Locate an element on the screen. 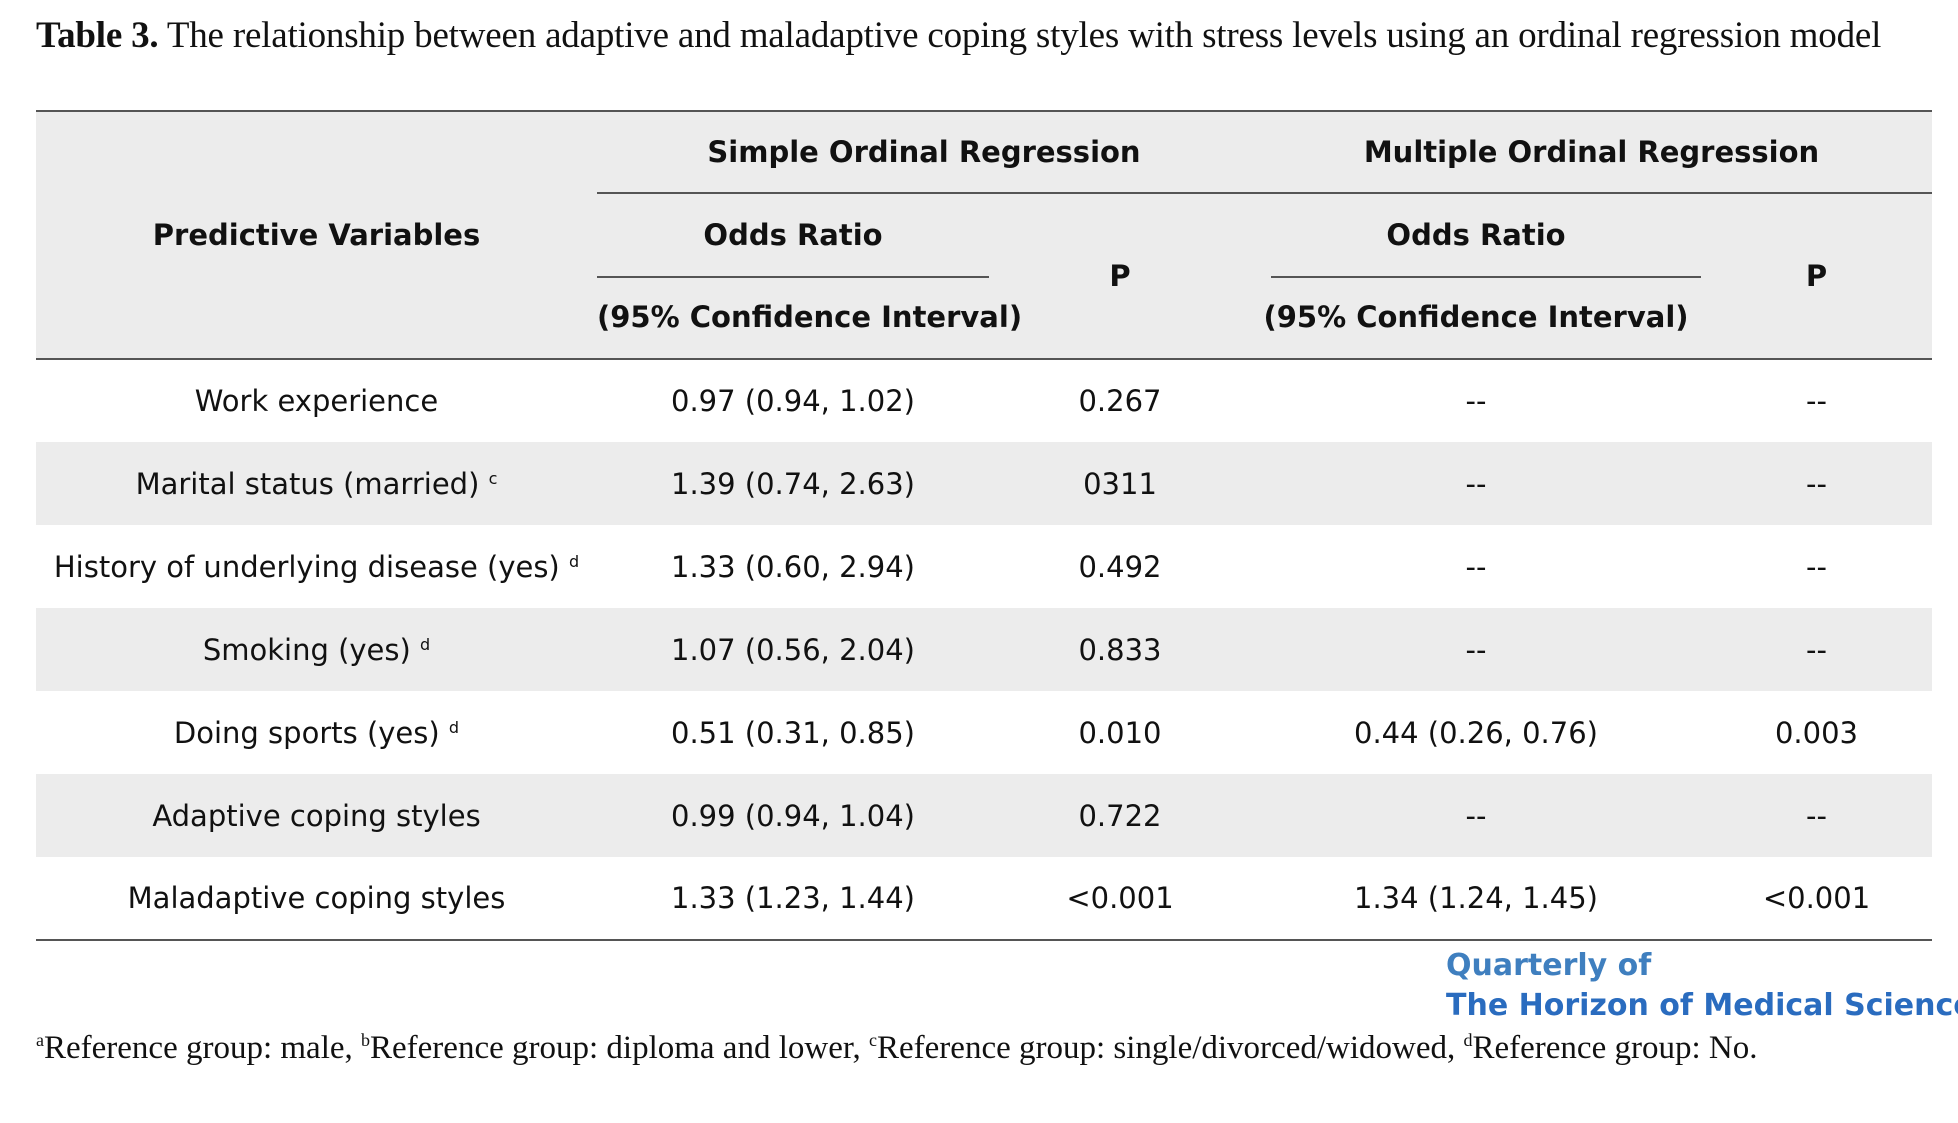  simple-p-cell-text: 0.267 is located at coordinates (1120, 401).